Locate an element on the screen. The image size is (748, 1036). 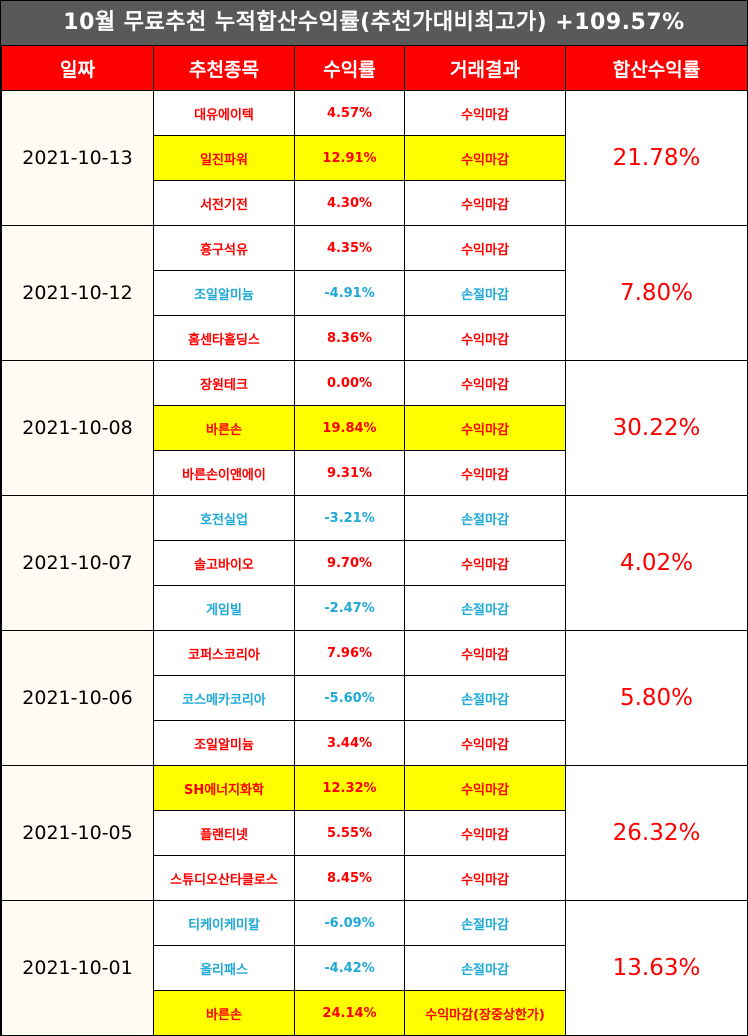
header-stock: 추천종목 is located at coordinates (224, 68).